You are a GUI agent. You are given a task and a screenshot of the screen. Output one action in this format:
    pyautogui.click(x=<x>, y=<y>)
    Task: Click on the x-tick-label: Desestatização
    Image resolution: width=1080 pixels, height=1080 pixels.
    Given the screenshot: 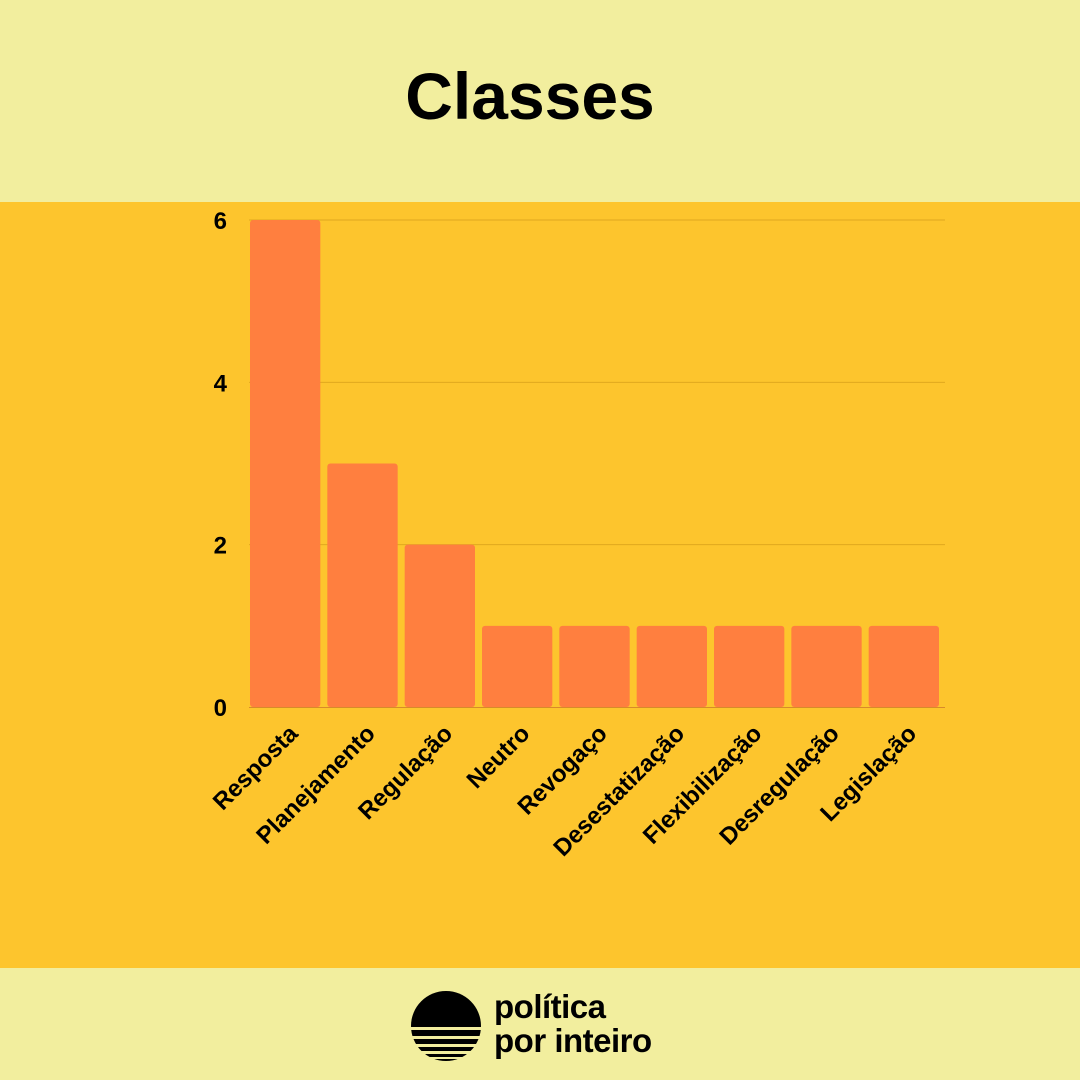 What is the action you would take?
    pyautogui.click(x=619, y=791)
    